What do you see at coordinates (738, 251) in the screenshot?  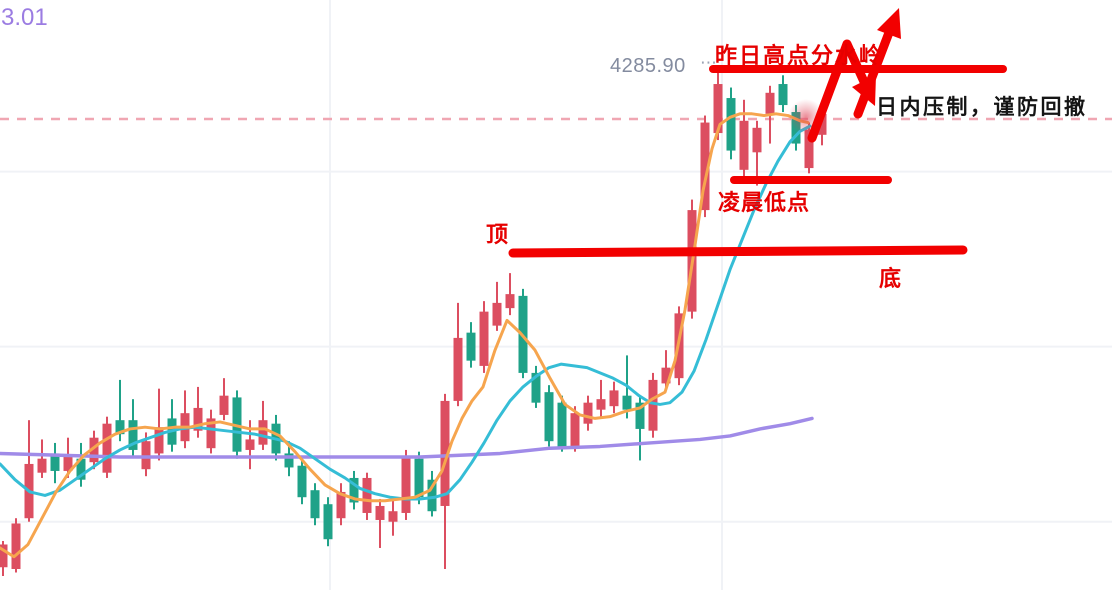 I see `top-bottom-level-line` at bounding box center [738, 251].